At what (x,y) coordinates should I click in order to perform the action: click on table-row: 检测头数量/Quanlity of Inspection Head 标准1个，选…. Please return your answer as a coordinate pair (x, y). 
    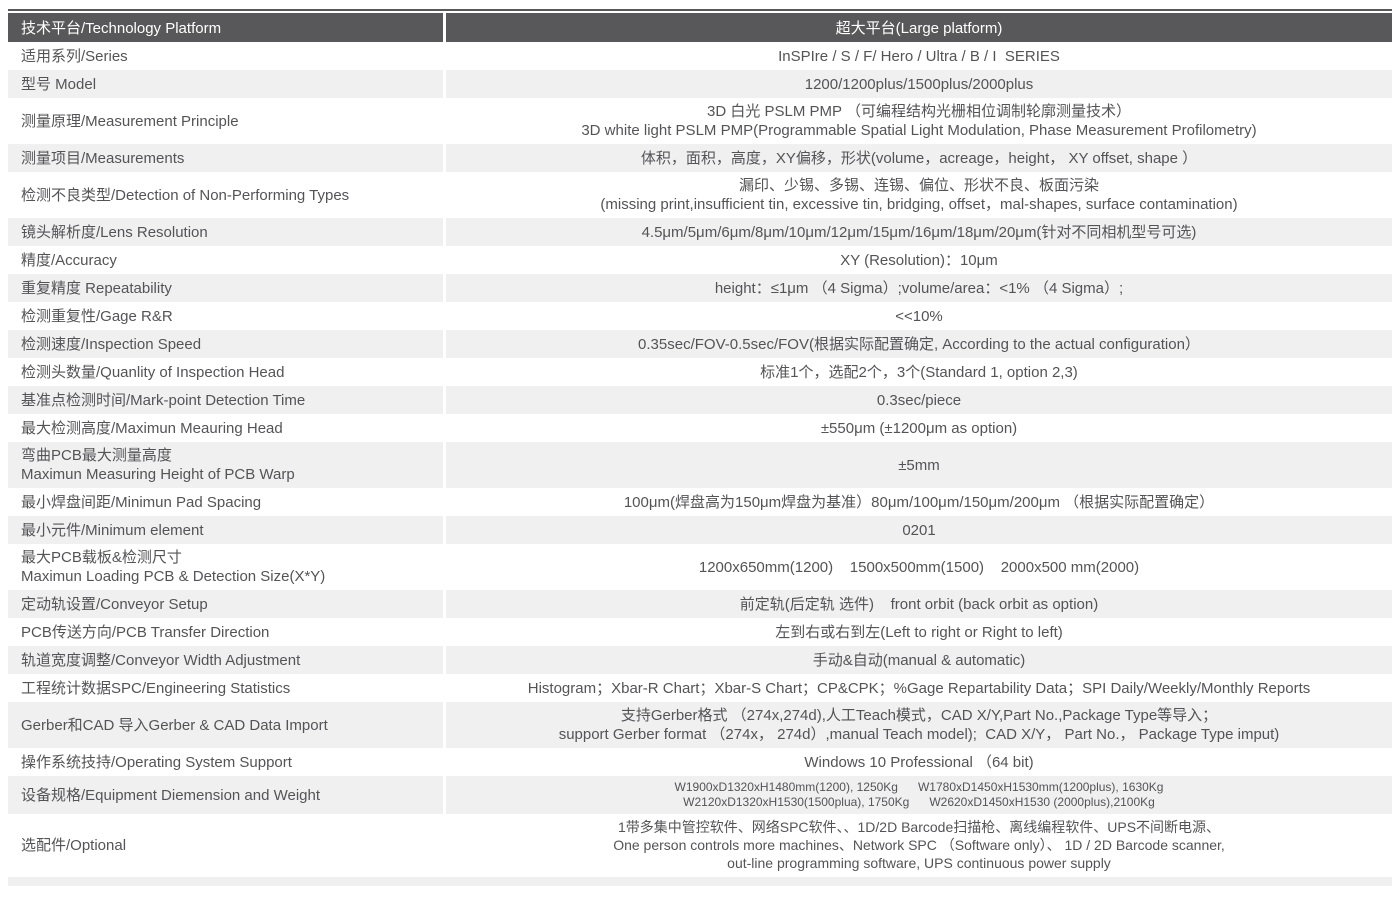
    Looking at the image, I should click on (700, 372).